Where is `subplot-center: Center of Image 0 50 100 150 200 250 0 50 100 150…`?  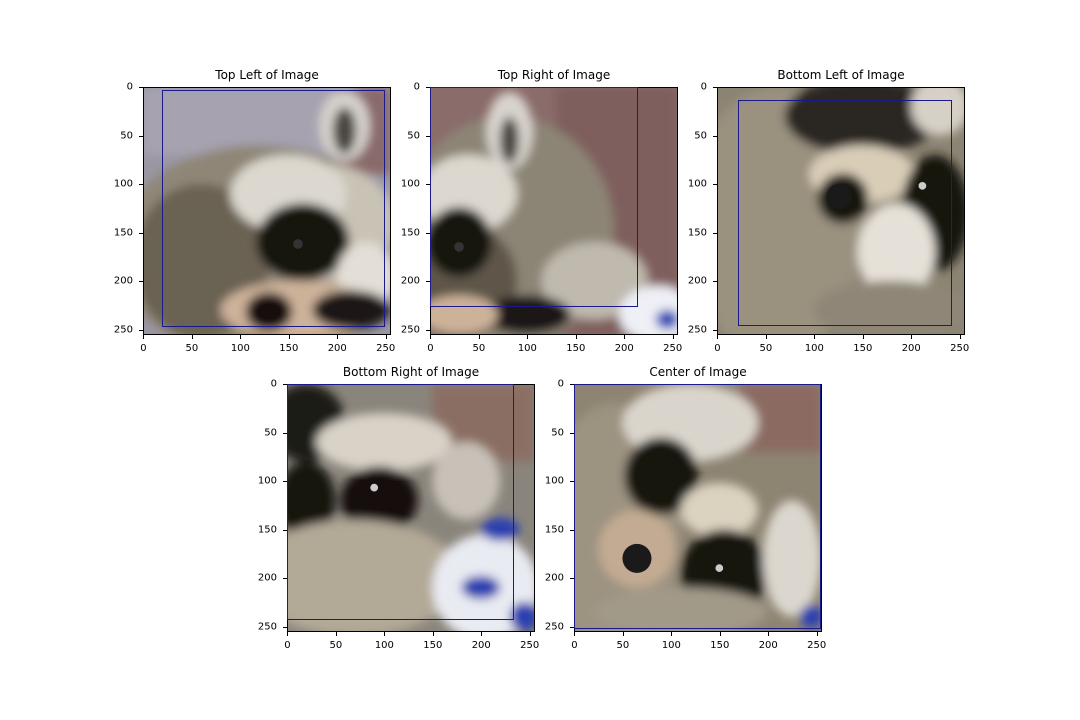 subplot-center: Center of Image 0 50 100 150 200 250 0 50 100 150… is located at coordinates (685, 508).